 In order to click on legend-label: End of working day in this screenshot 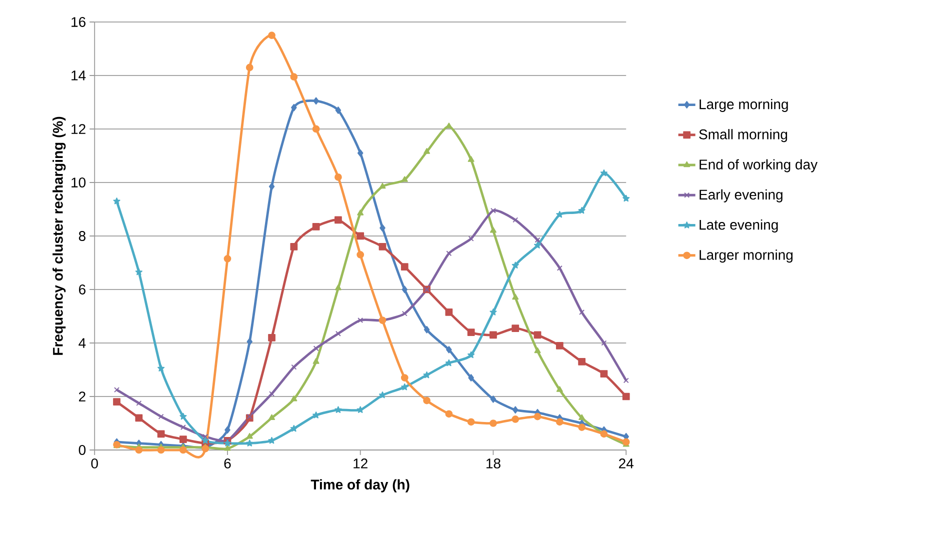, I will do `click(759, 165)`.